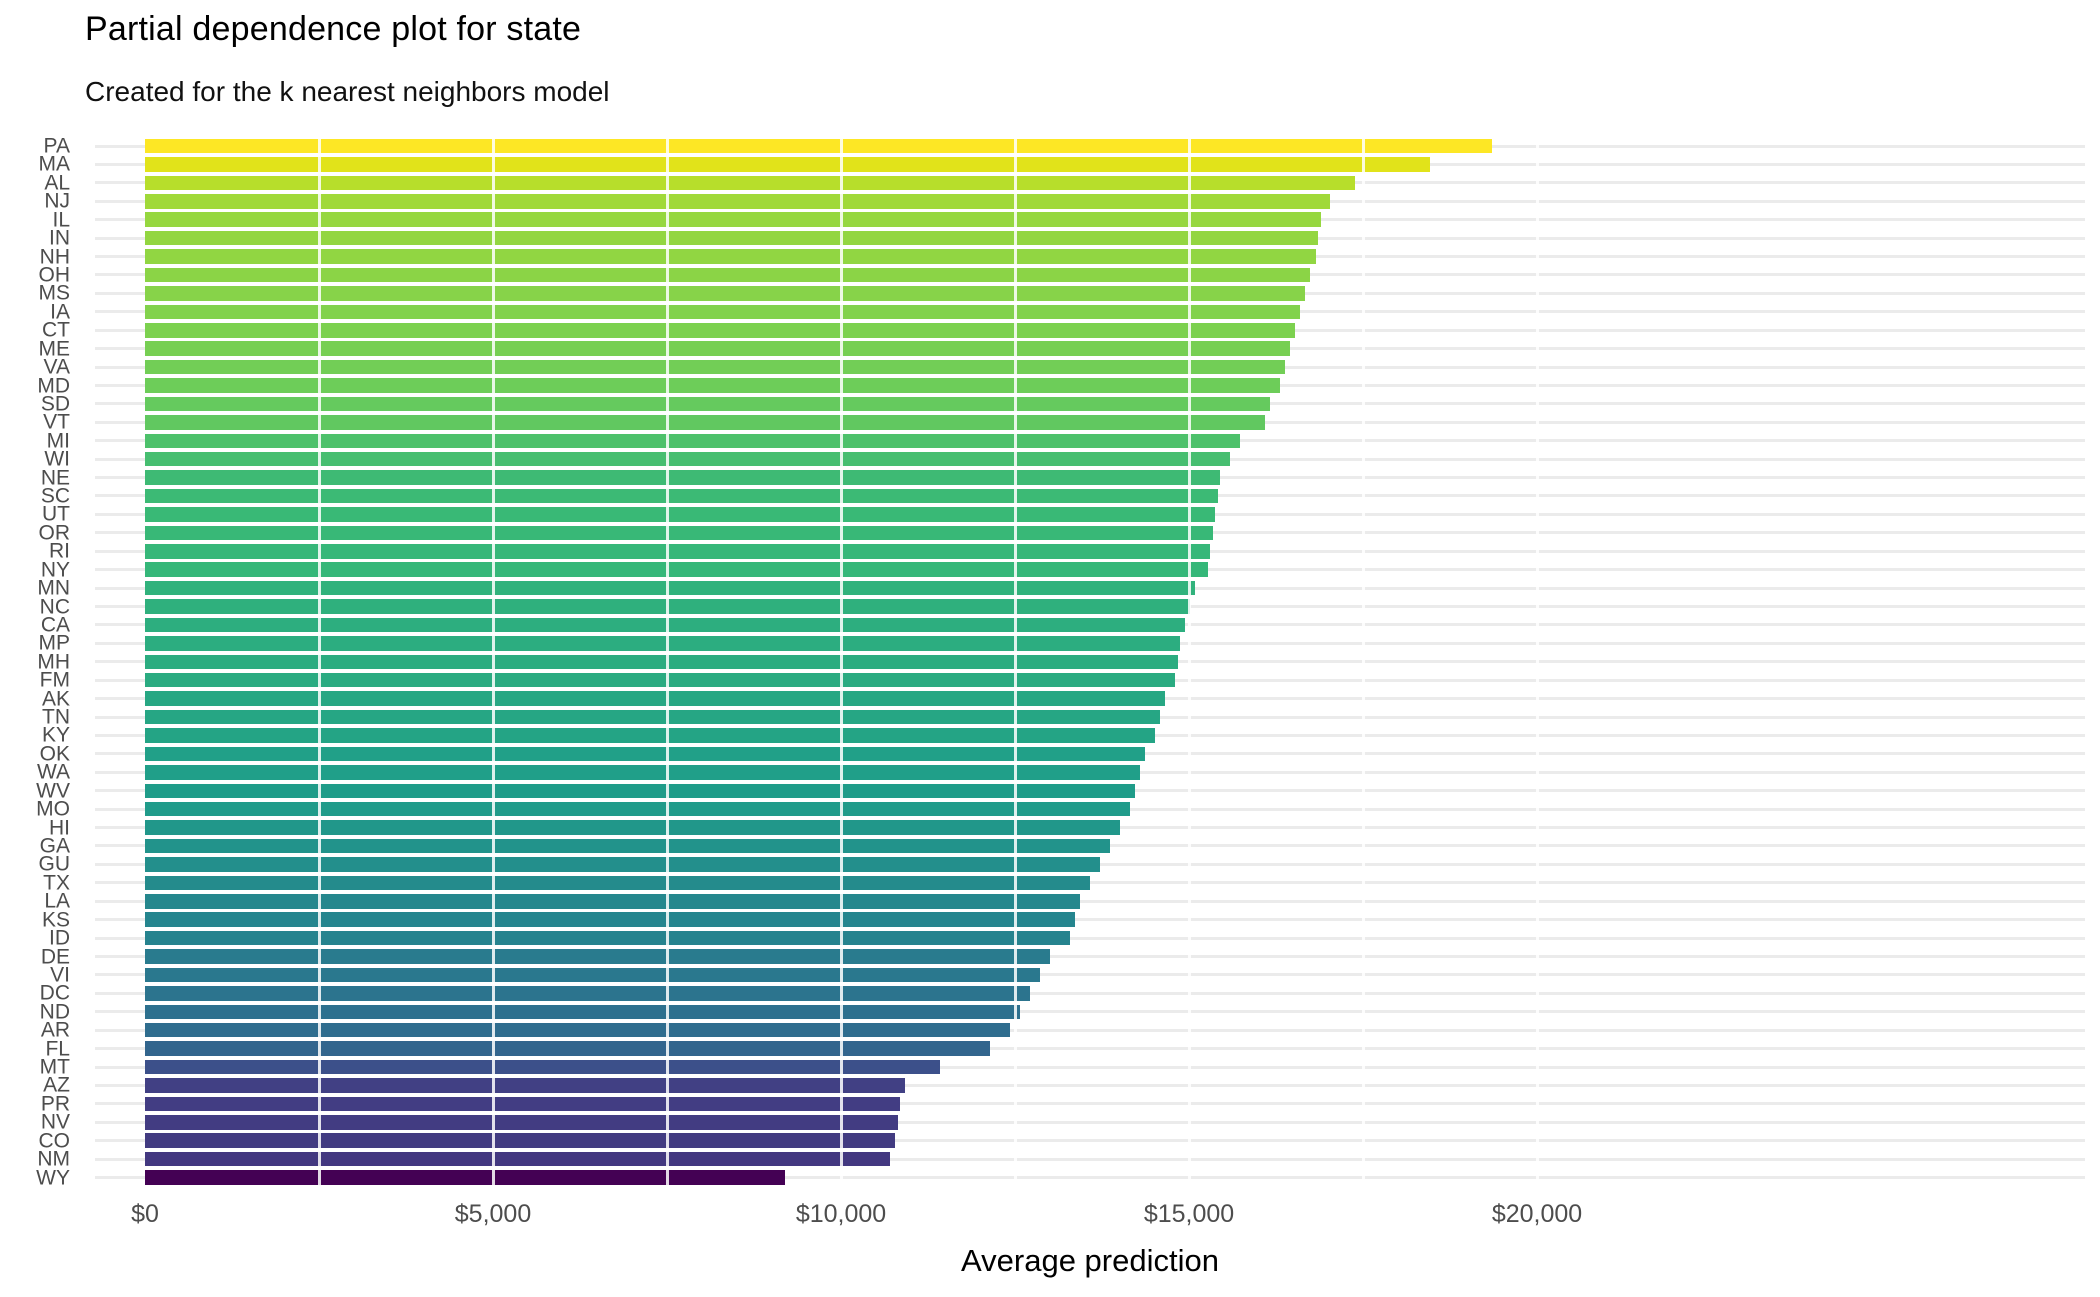  Describe the element at coordinates (54, 1067) in the screenshot. I see `y-axis-label-MT: MT` at that location.